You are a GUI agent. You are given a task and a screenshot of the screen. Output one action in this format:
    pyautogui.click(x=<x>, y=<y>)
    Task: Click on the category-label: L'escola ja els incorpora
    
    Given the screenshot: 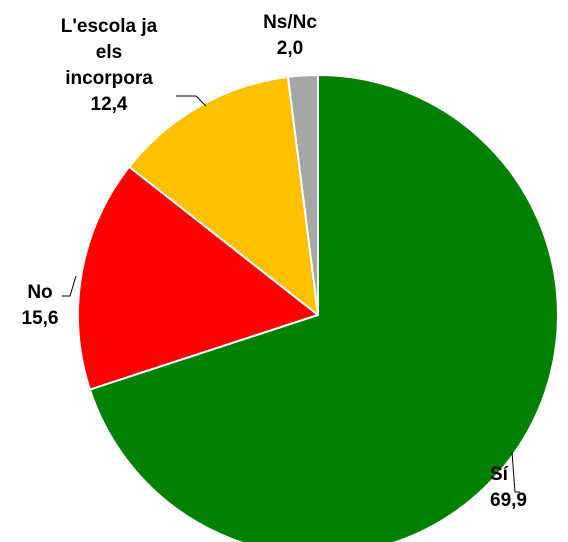 What is the action you would take?
    pyautogui.click(x=109, y=52)
    